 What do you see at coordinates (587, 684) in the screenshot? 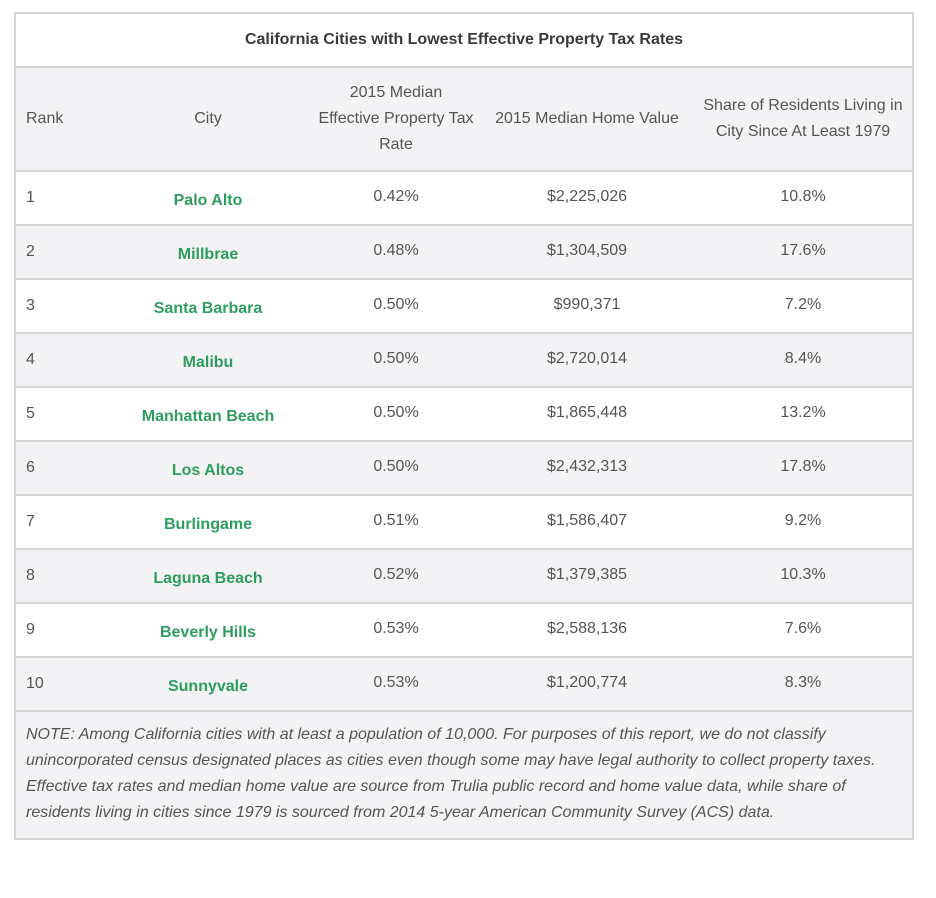
I see `home-value-cell: $1,200,774` at bounding box center [587, 684].